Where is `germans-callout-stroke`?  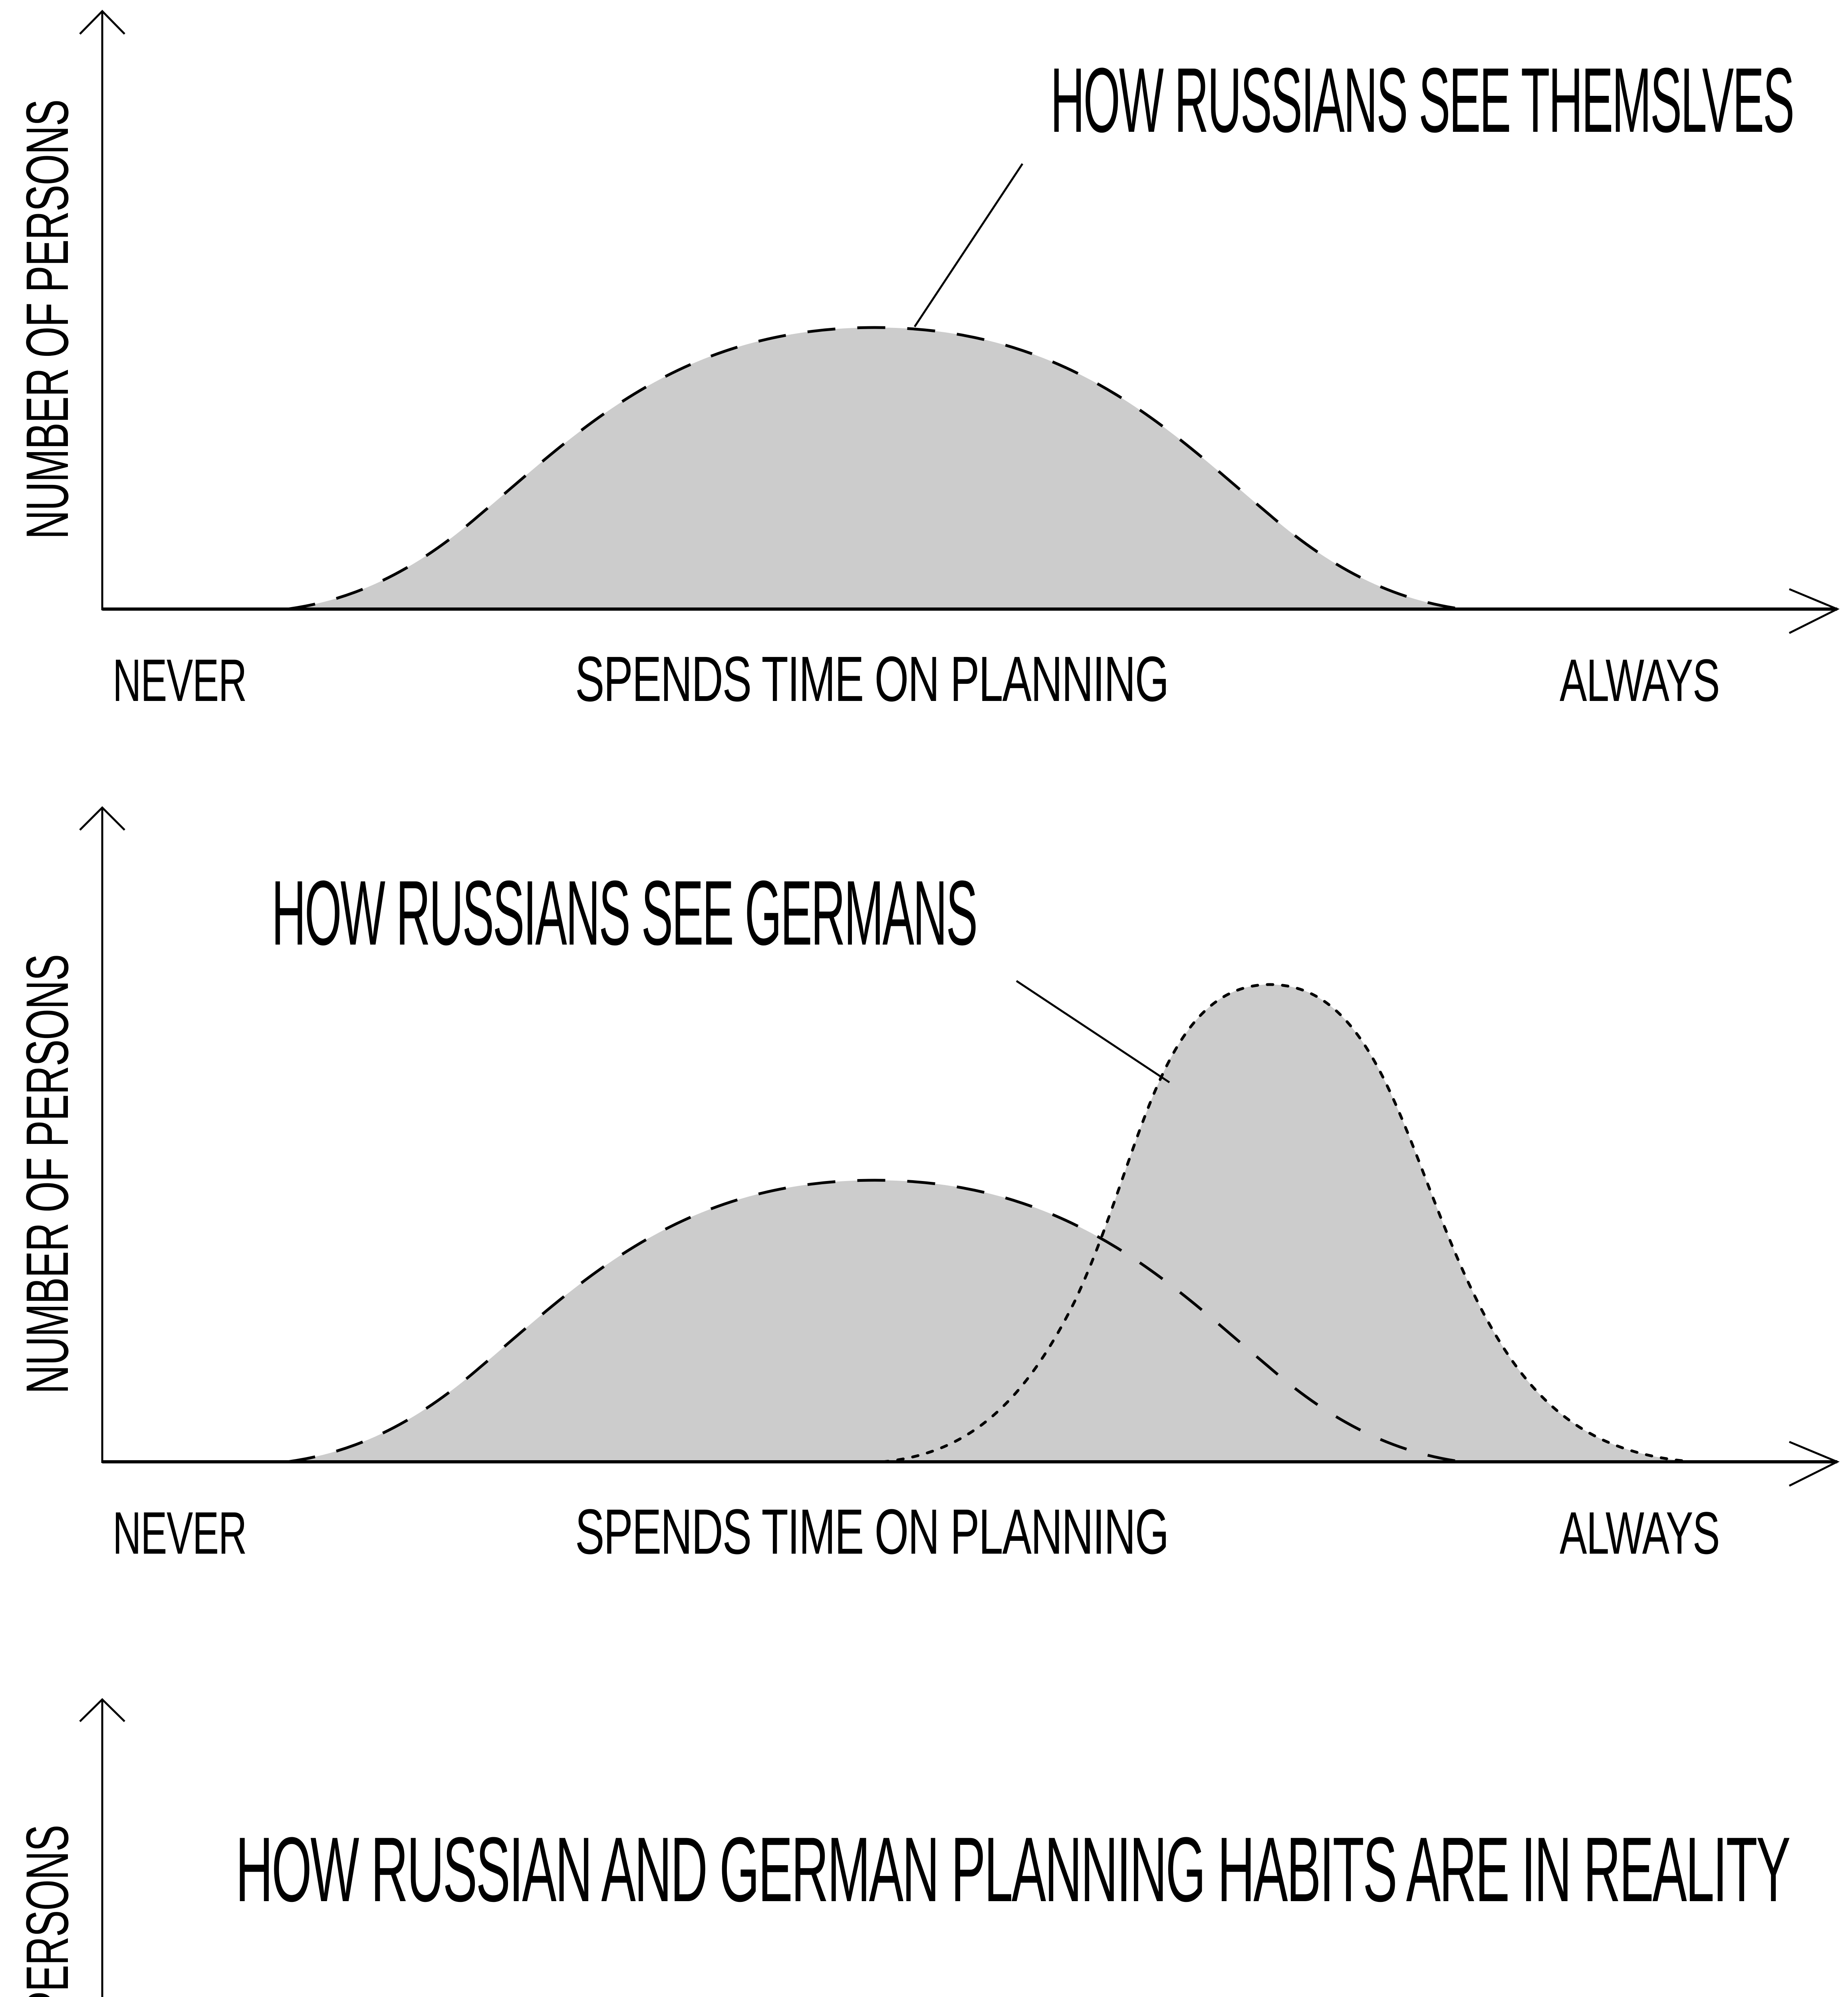 germans-callout-stroke is located at coordinates (968, 979).